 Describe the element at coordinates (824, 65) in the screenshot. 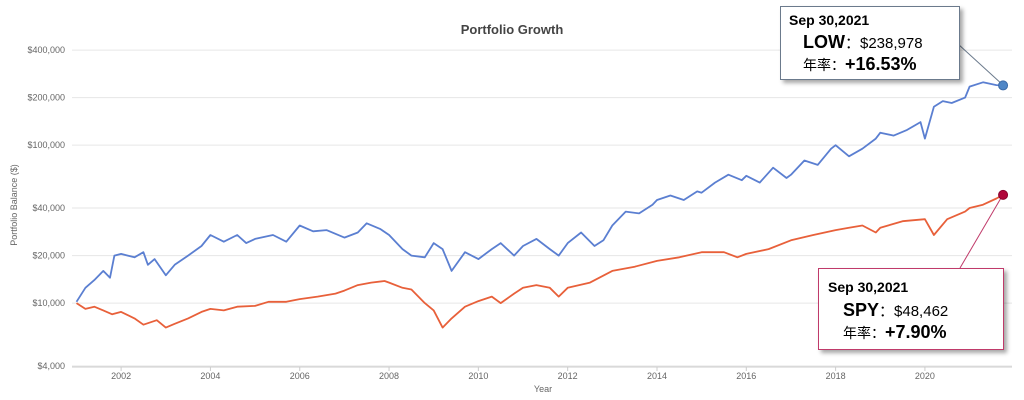

I see `low-cagr-label: 年率：` at that location.